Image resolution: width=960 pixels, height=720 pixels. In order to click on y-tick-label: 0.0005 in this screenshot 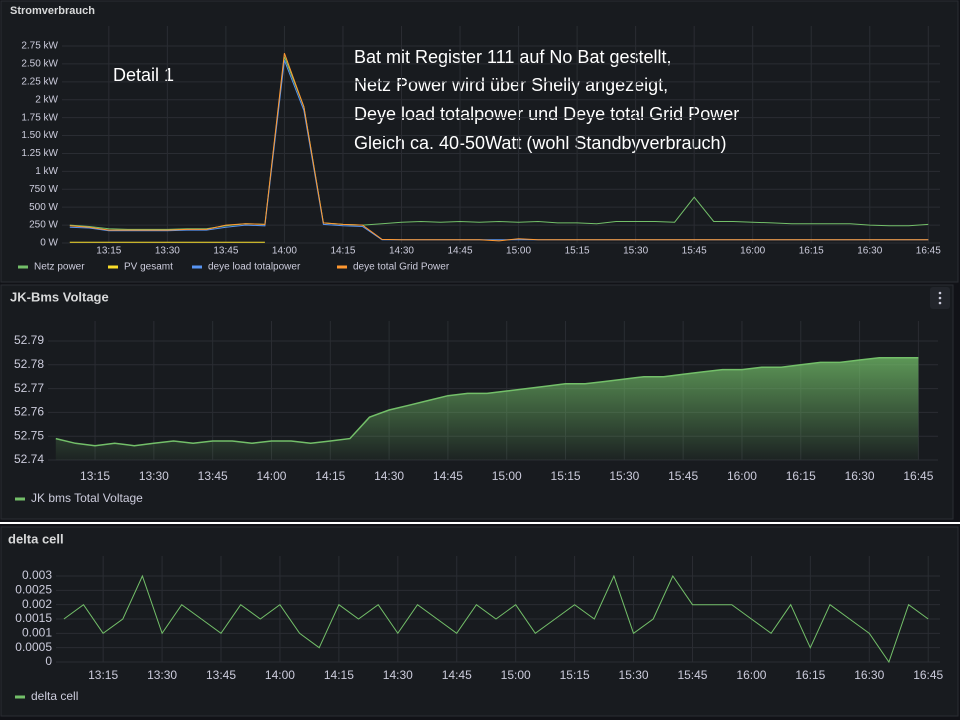, I will do `click(33, 647)`.